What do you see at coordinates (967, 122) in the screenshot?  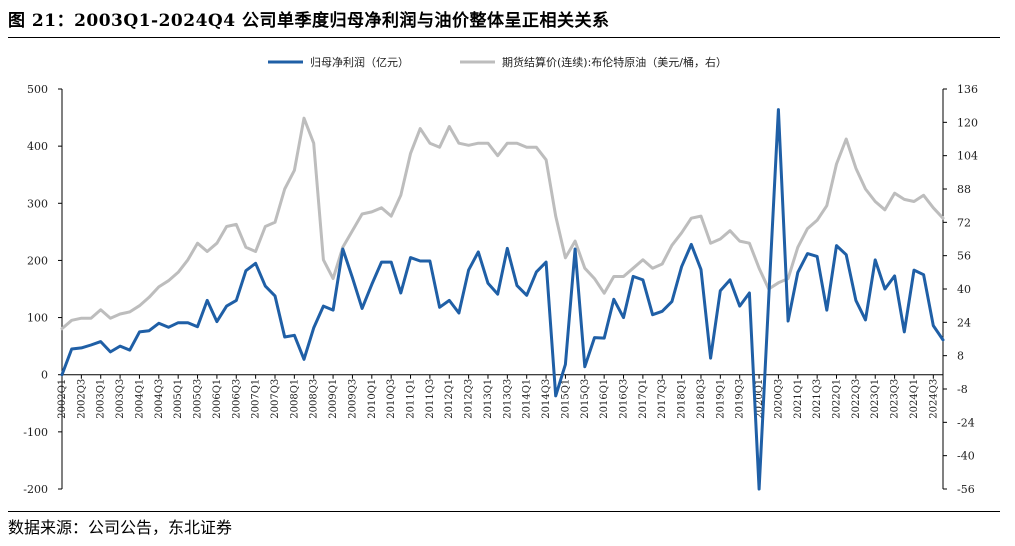 I see `y-right-tick-label: 120` at bounding box center [967, 122].